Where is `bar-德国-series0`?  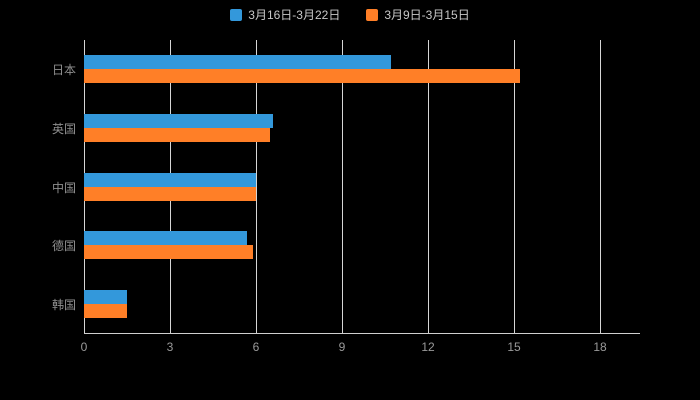 bar-德国-series0 is located at coordinates (166, 238).